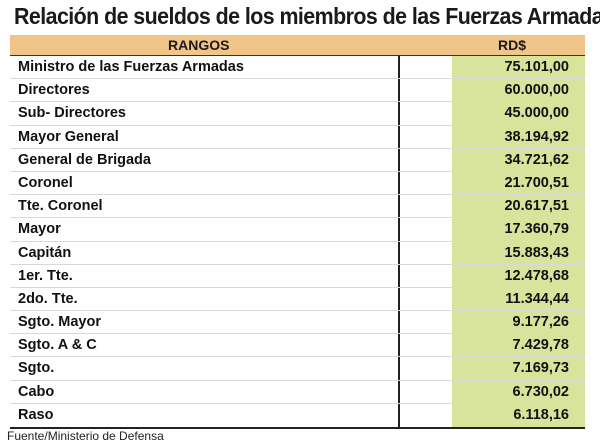 This screenshot has width=600, height=446. What do you see at coordinates (512, 45) in the screenshot?
I see `header-rd: RD$` at bounding box center [512, 45].